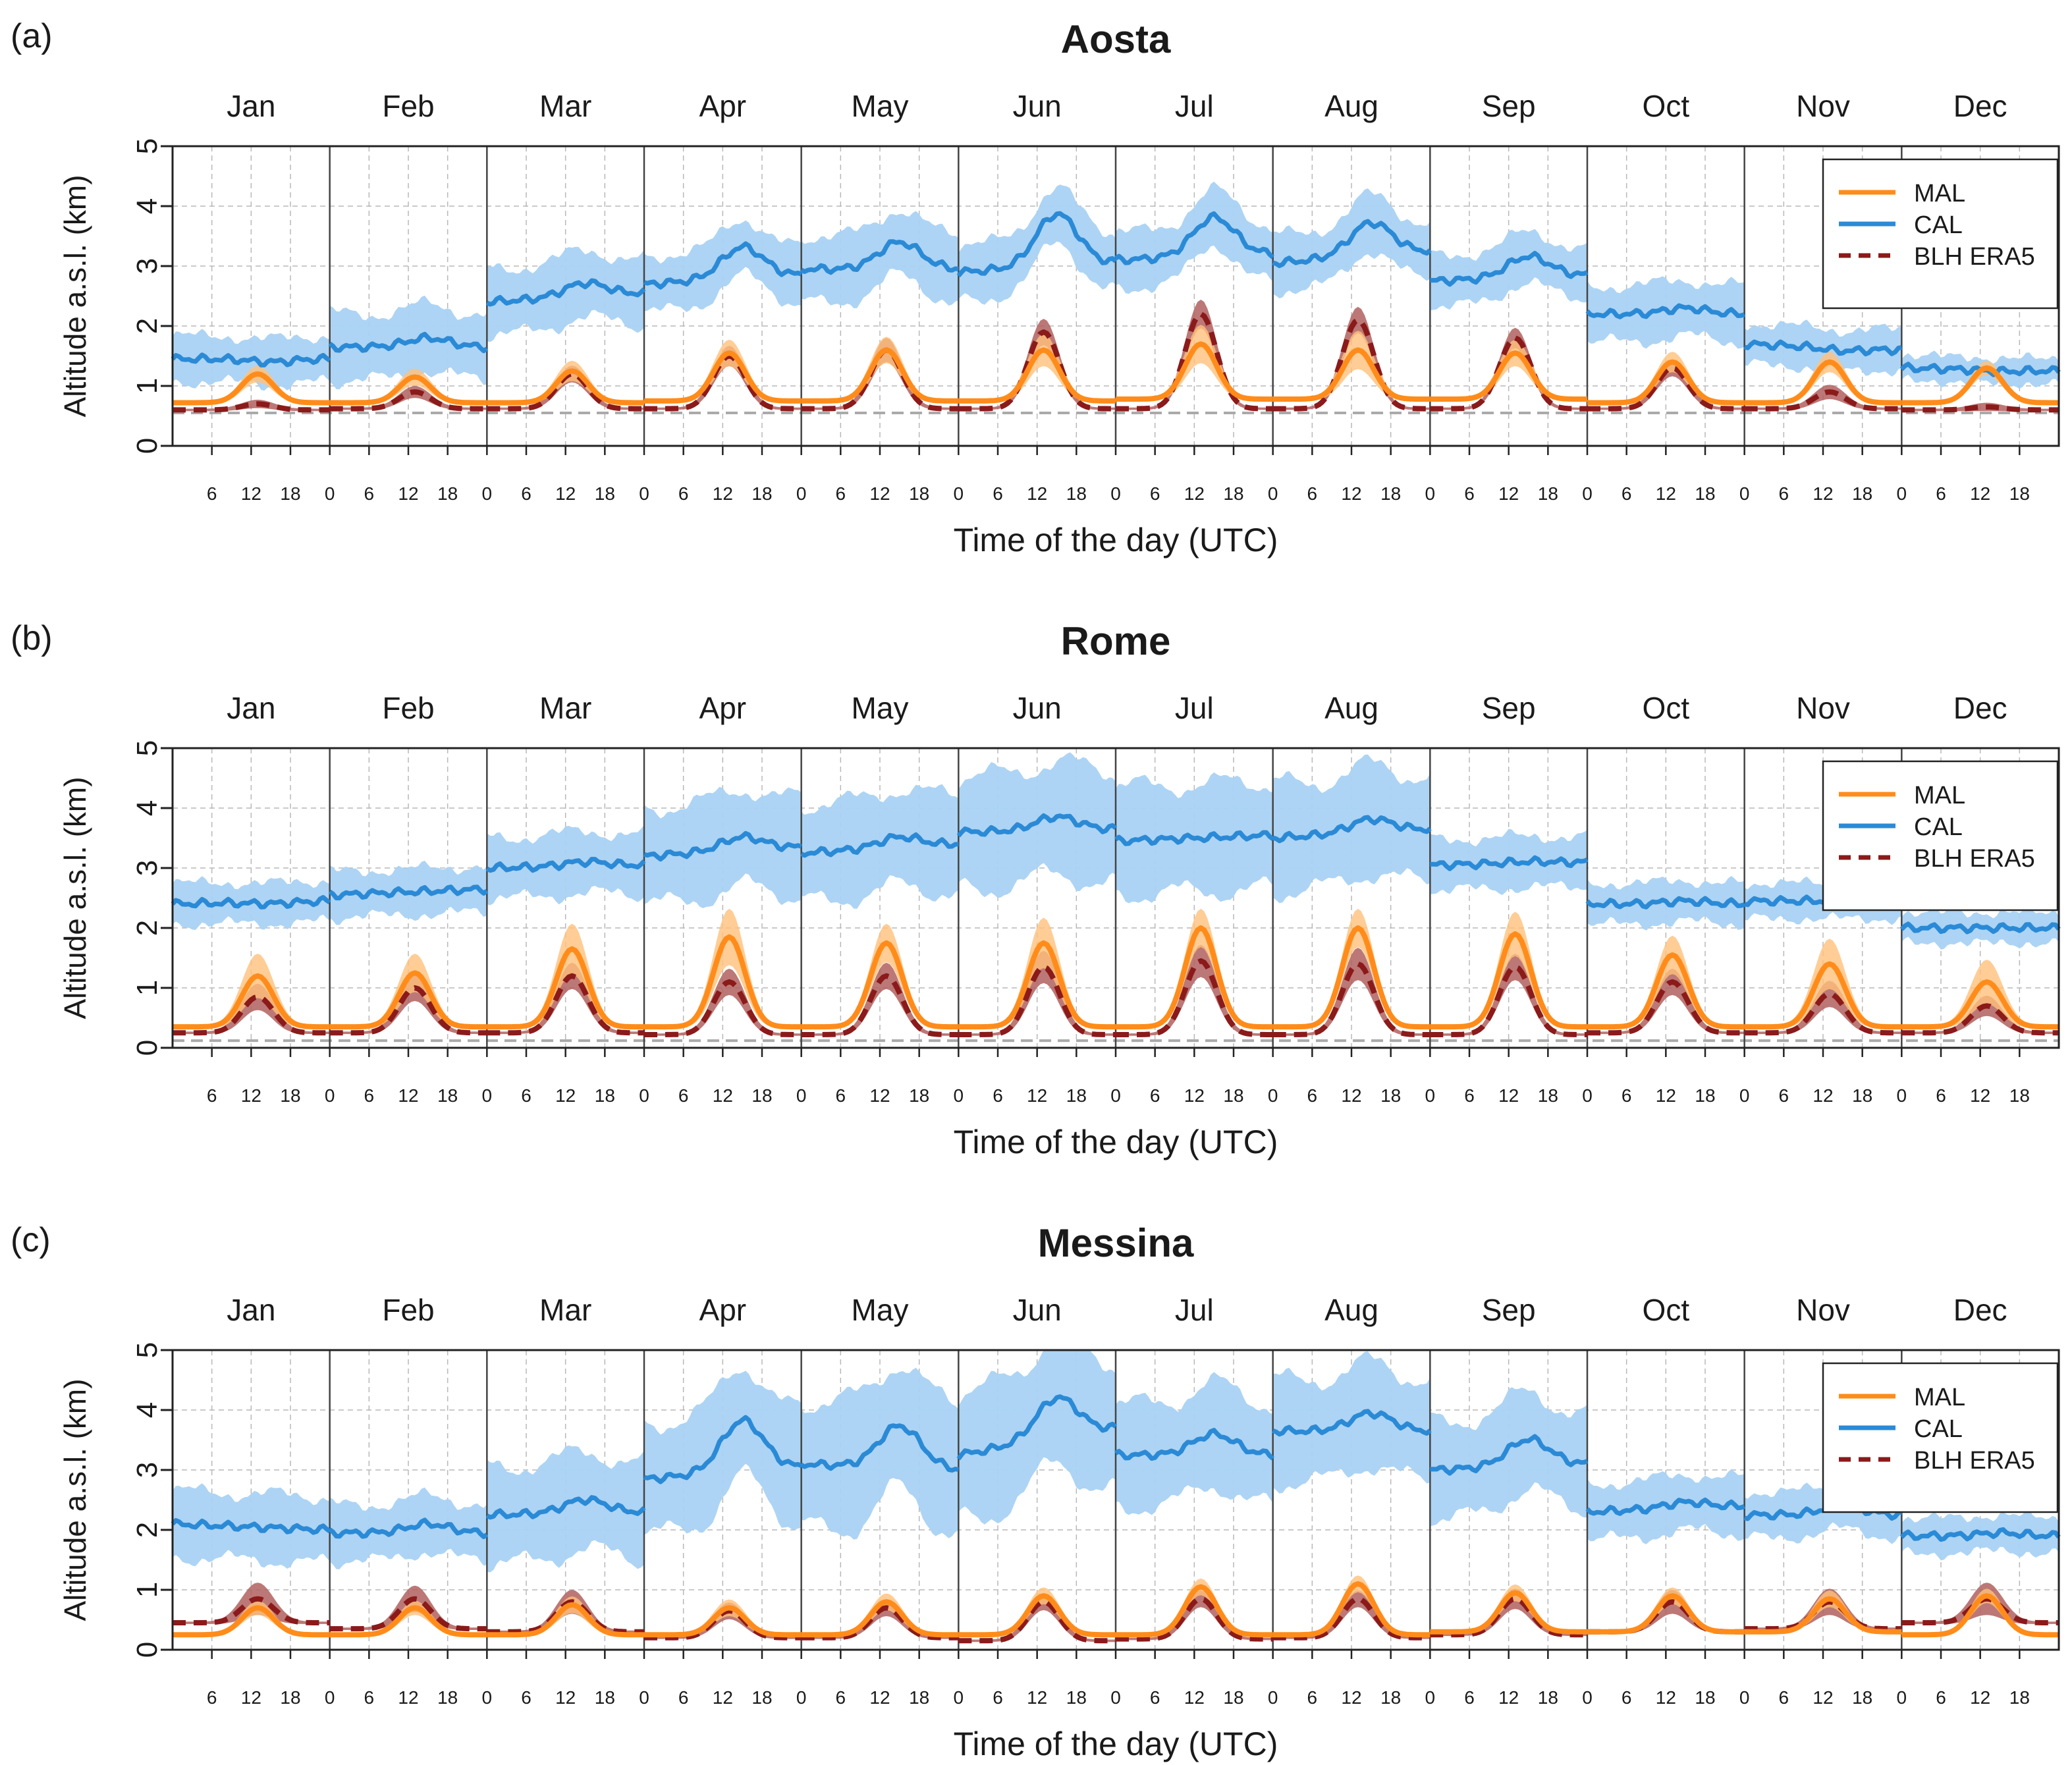 This screenshot has width=2072, height=1765. I want to click on mal-band-apr, so click(723, 371).